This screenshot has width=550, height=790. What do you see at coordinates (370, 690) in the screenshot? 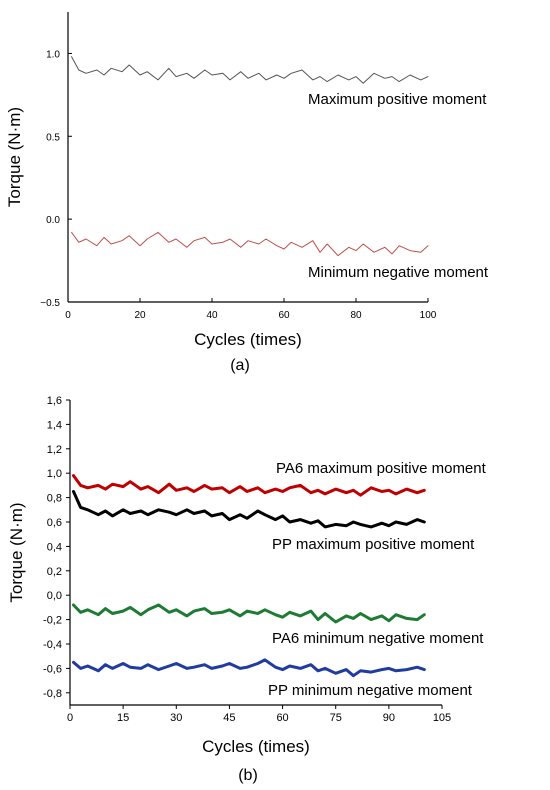
I see `series-label-4: PP minimum negative moment` at bounding box center [370, 690].